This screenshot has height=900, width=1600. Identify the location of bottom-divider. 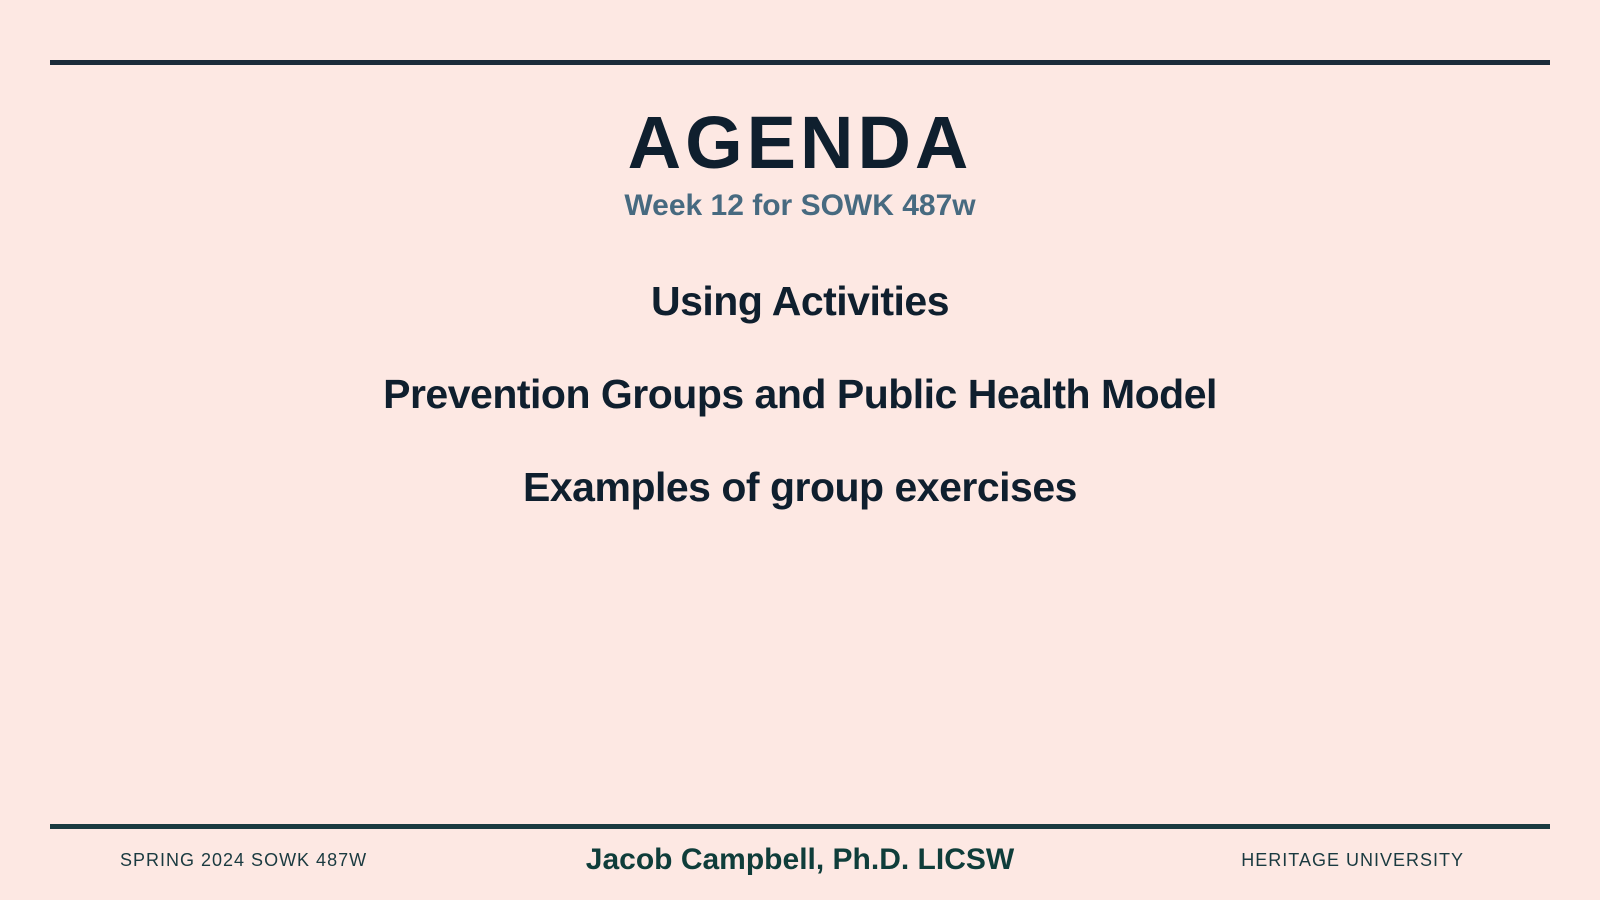
(800, 826).